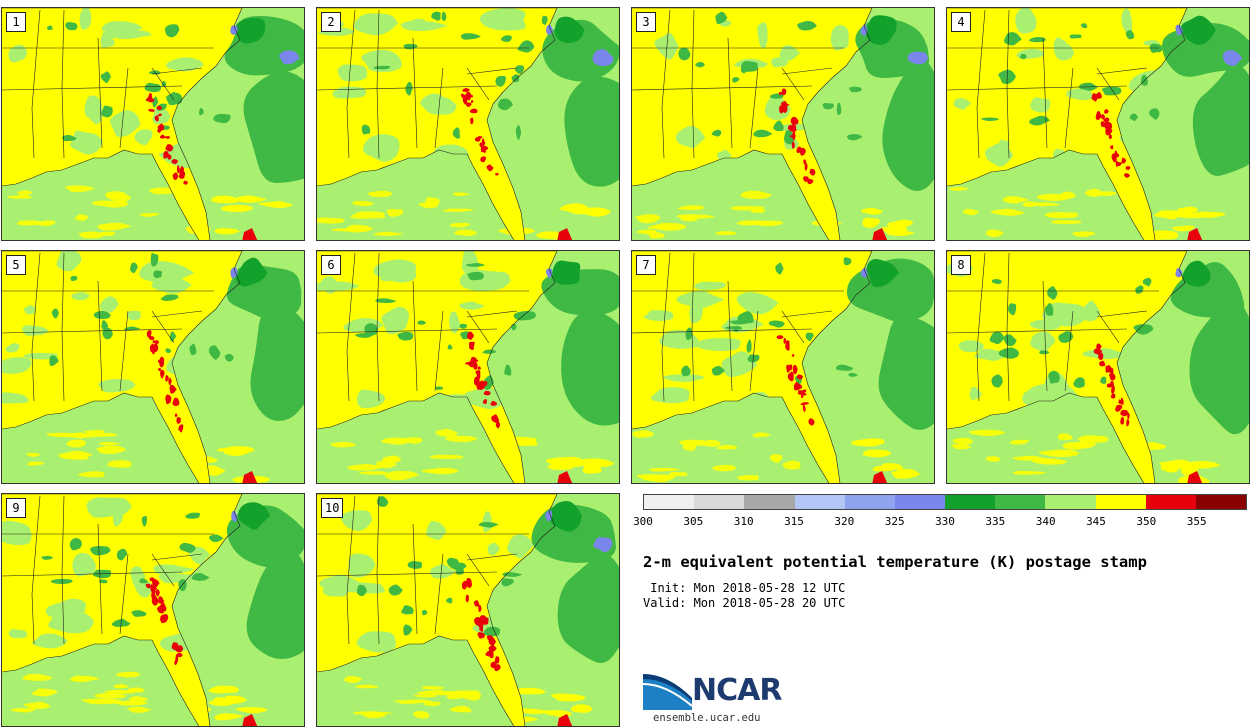 This screenshot has height=728, width=1260. I want to click on map-panel-4: 4, so click(1098, 124).